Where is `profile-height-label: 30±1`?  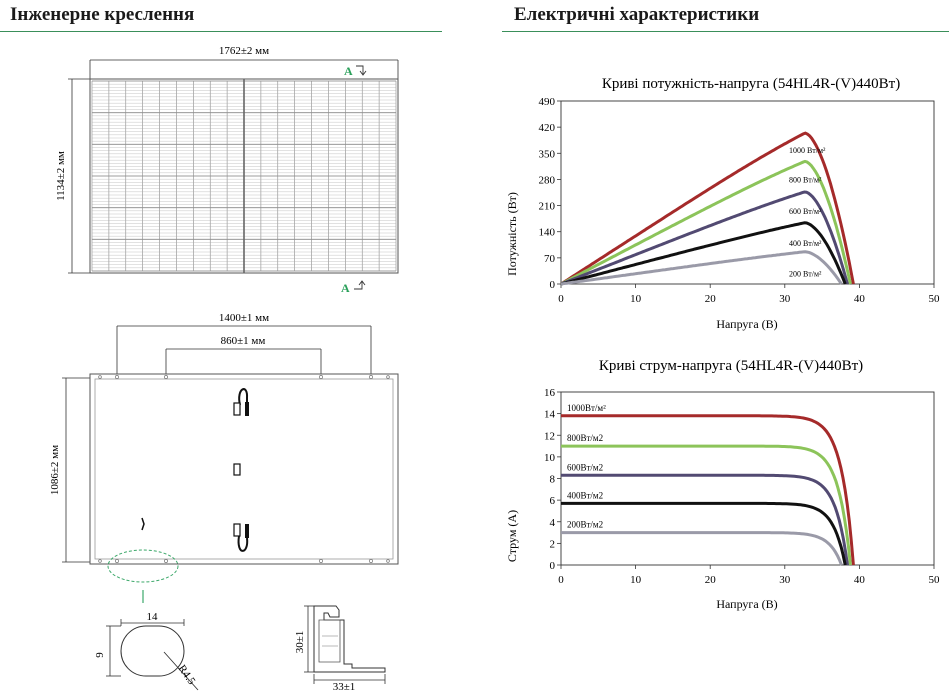 profile-height-label: 30±1 is located at coordinates (300, 642).